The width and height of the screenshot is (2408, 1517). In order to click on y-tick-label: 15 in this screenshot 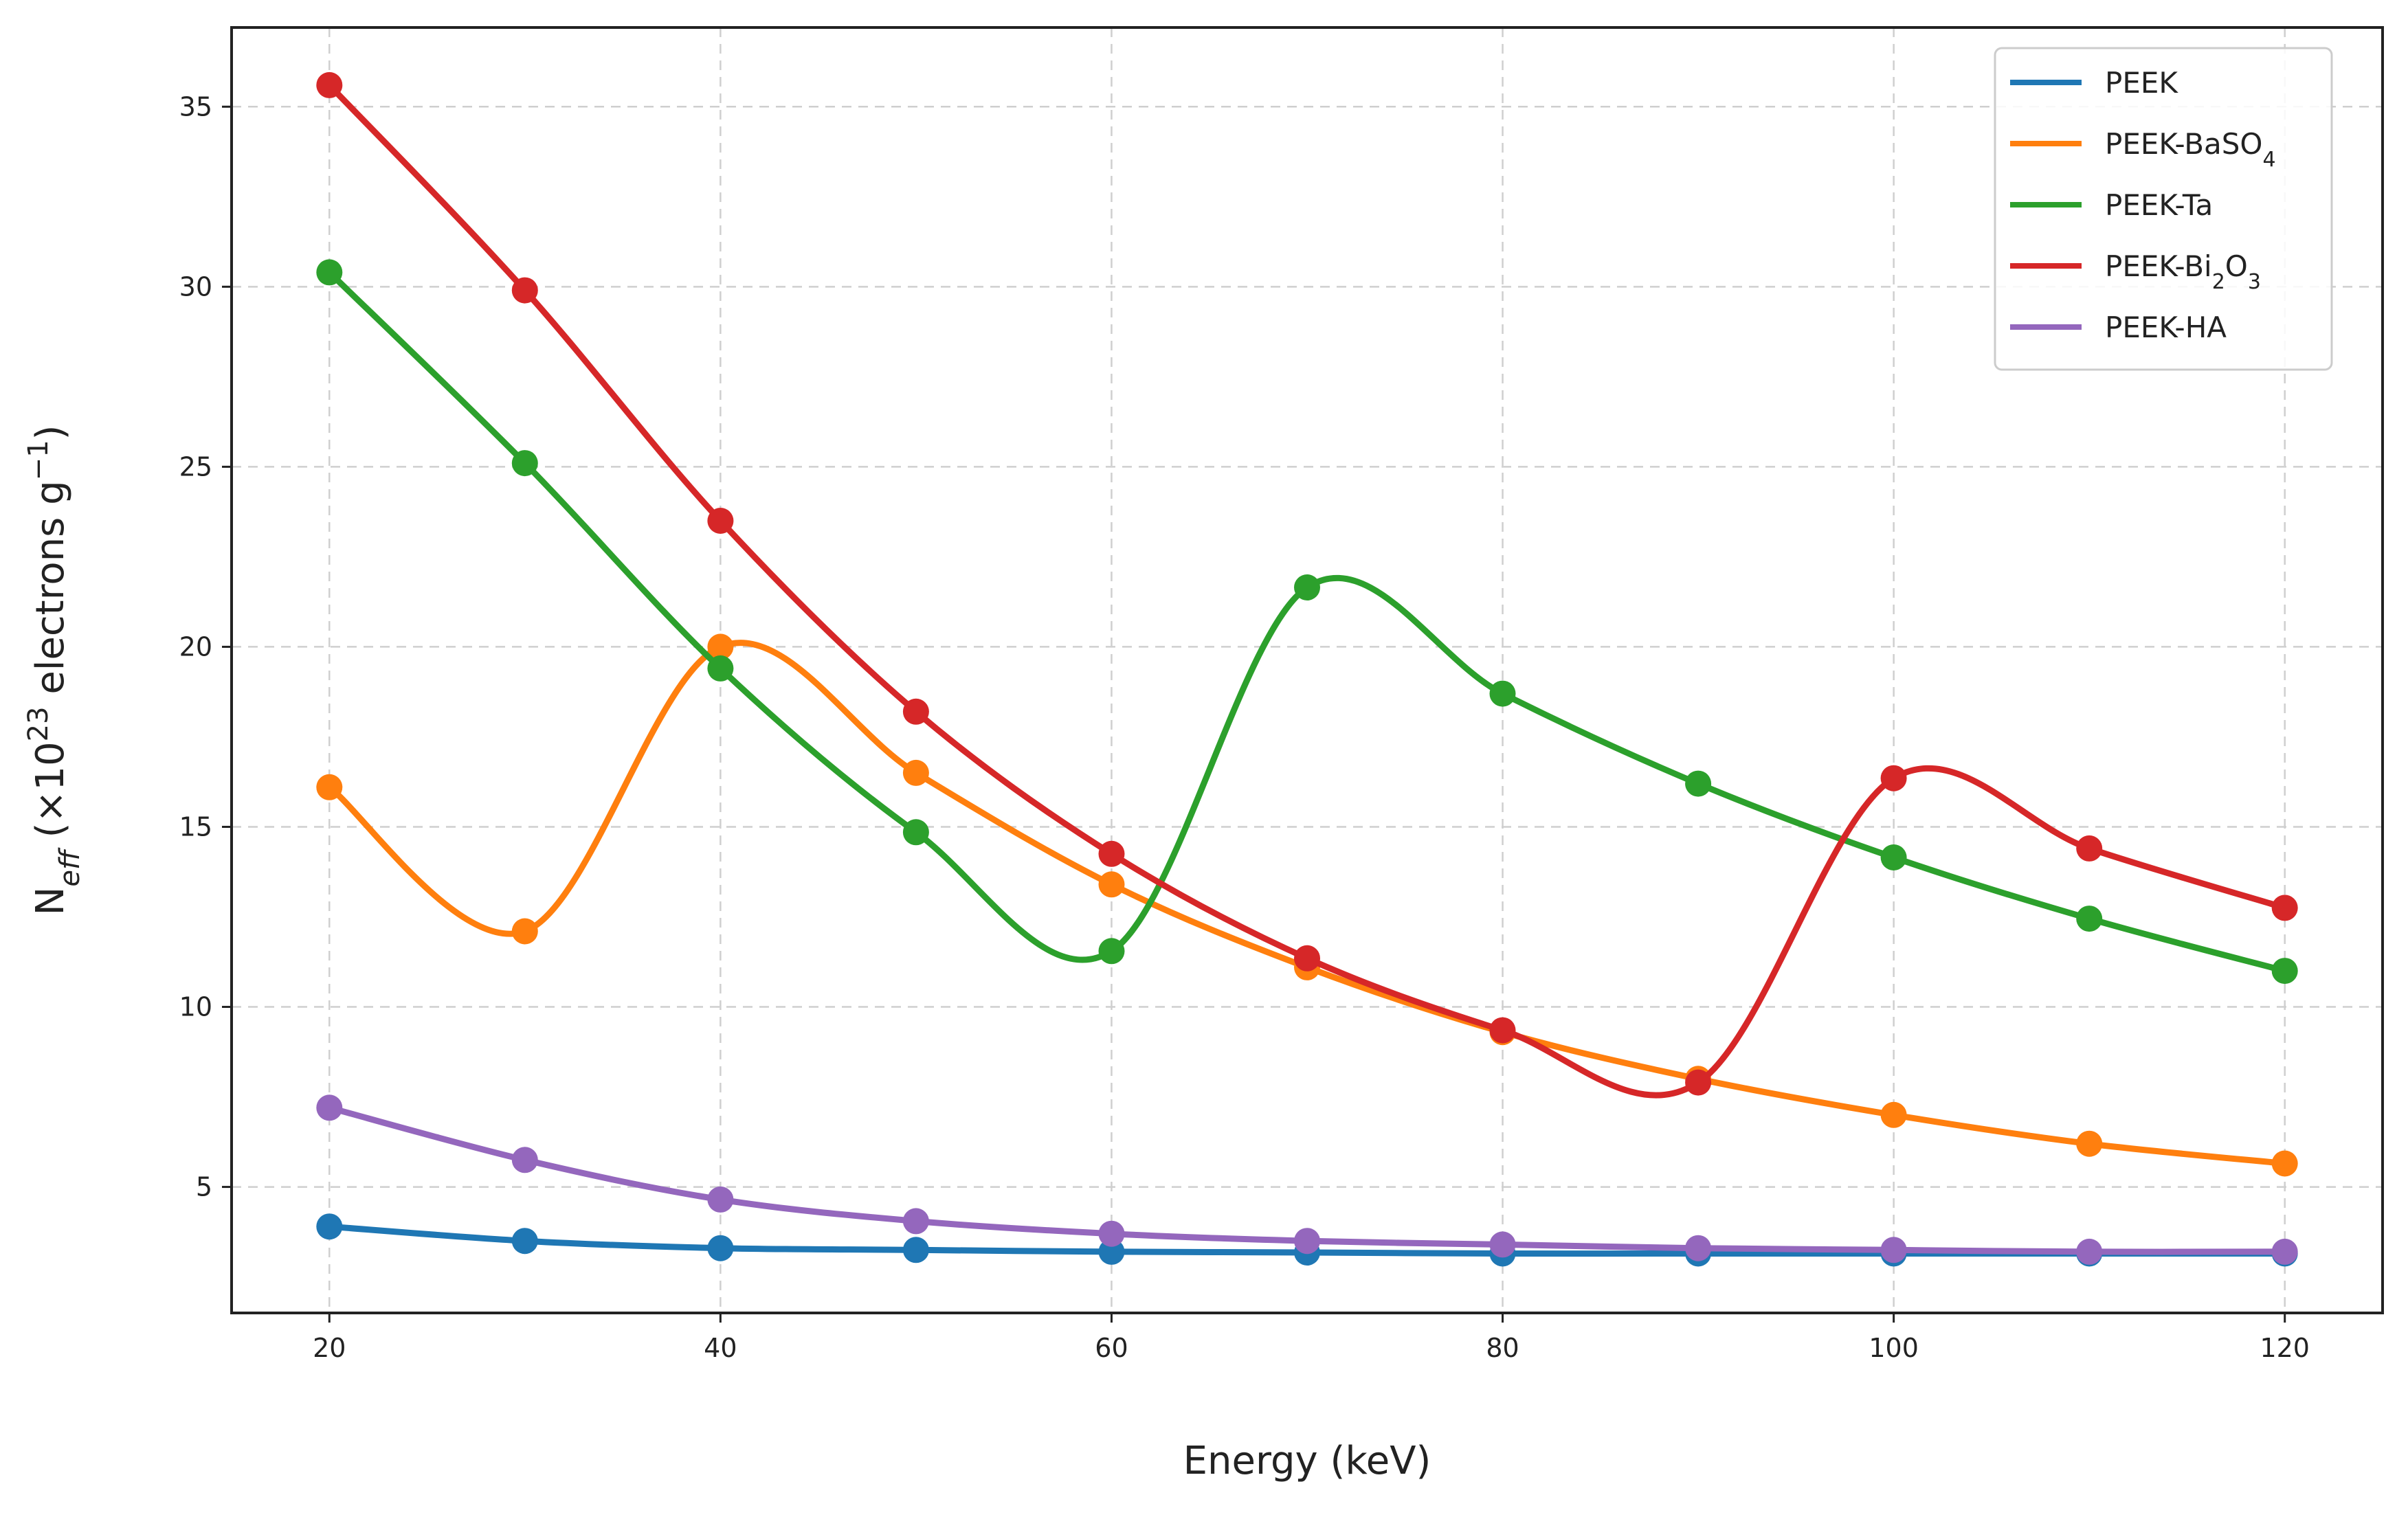, I will do `click(196, 826)`.